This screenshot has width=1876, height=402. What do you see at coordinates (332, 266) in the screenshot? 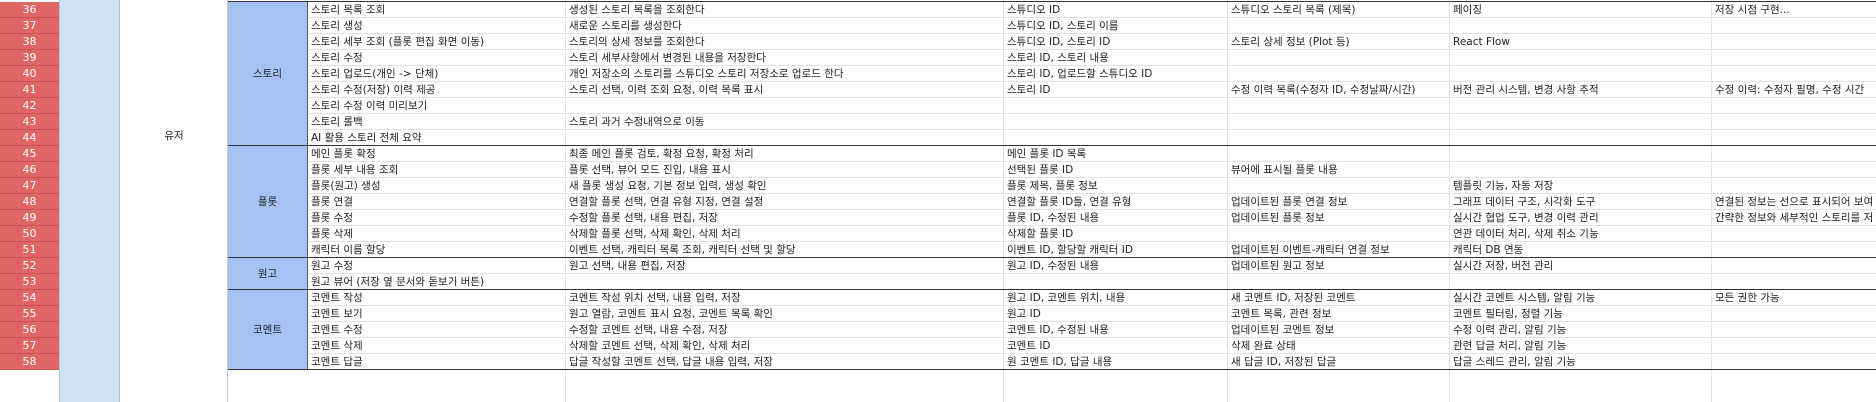
I see `cell-feature: 원고 수정` at bounding box center [332, 266].